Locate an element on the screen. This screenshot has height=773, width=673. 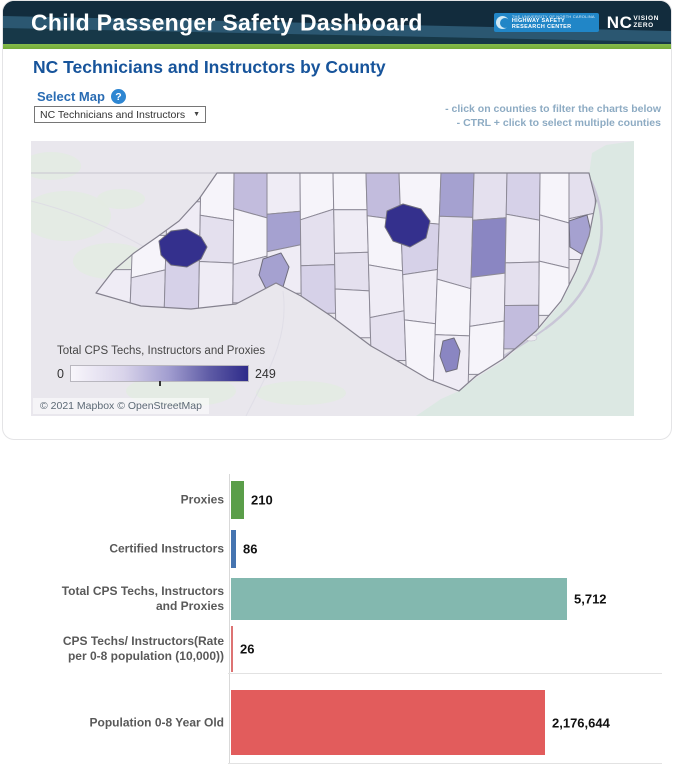
bar-value-certified-instructors: 86 is located at coordinates (250, 549).